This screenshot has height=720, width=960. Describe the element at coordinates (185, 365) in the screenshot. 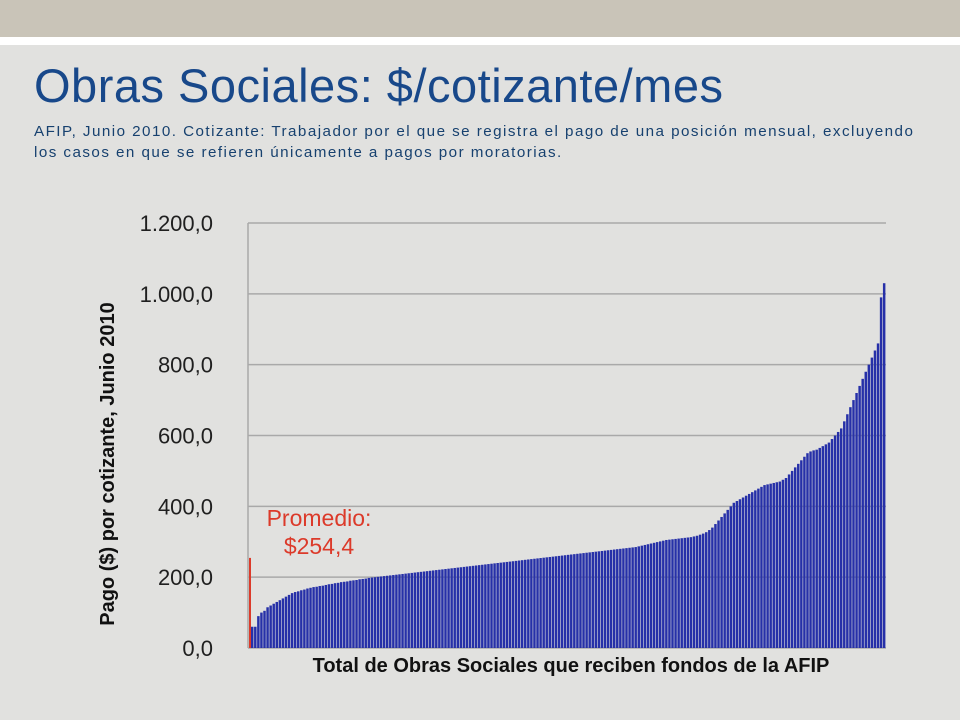

I see `y-tick-label: 800,0` at that location.